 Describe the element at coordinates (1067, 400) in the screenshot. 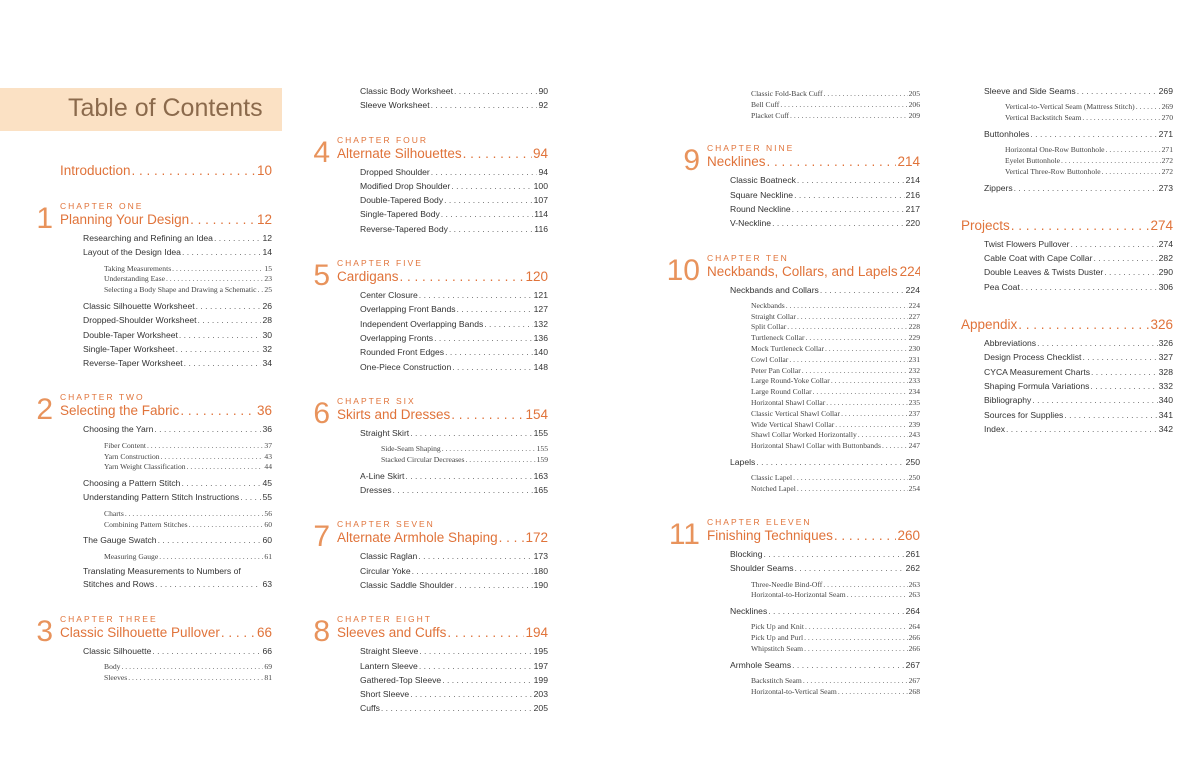

I see `toc-entry: Bibliography 340` at that location.